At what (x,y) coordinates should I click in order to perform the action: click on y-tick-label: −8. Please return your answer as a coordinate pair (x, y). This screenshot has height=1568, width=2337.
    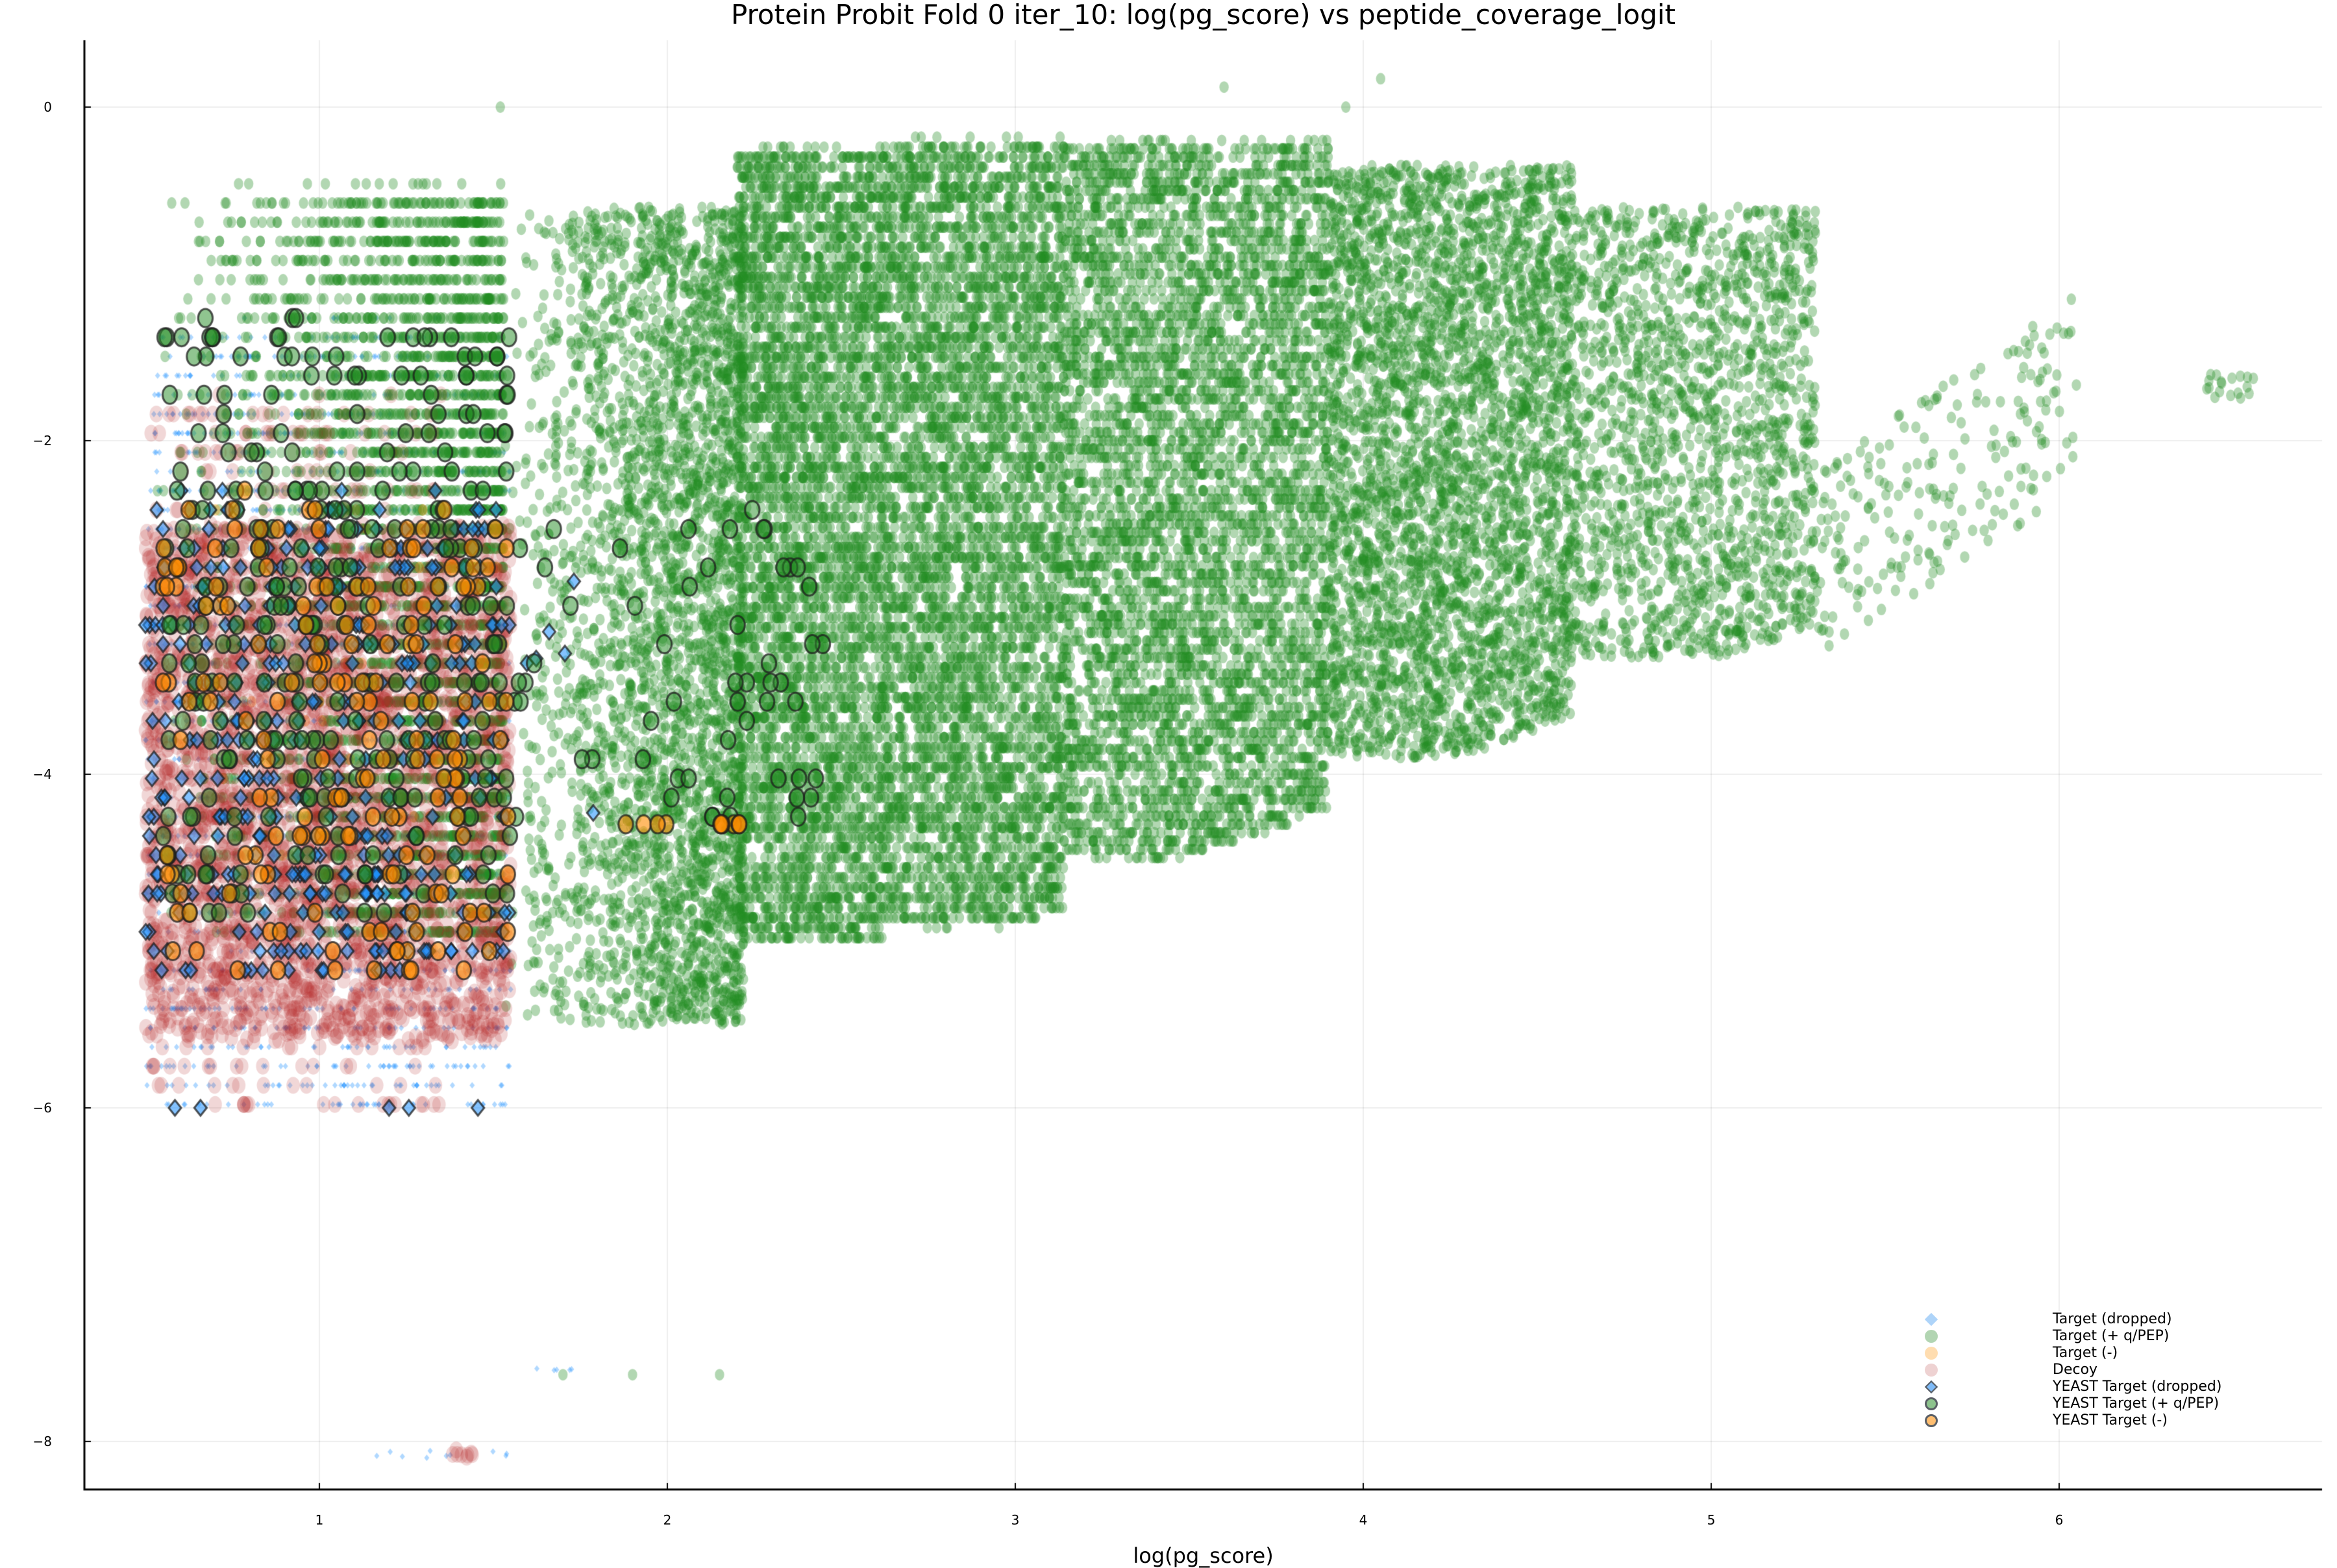
    Looking at the image, I should click on (42, 1441).